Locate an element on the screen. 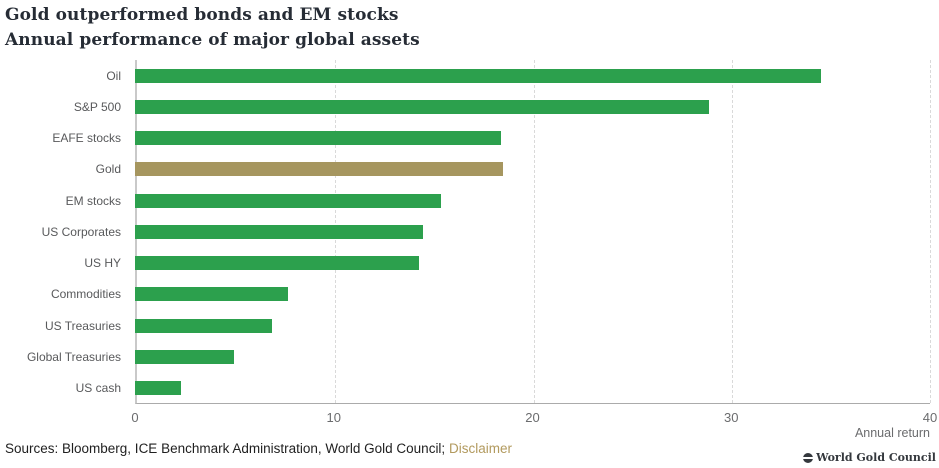  category-label-eafe-stocks: EAFE stocks is located at coordinates (86, 138).